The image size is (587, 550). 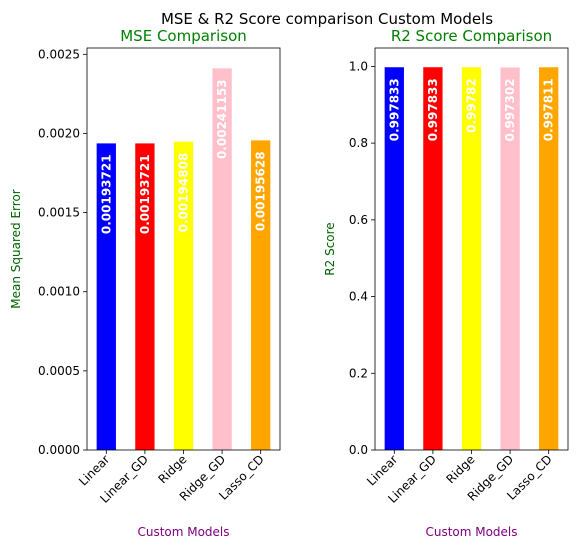 What do you see at coordinates (471, 36) in the screenshot?
I see `r2-chart-title: R2 Score Comparison` at bounding box center [471, 36].